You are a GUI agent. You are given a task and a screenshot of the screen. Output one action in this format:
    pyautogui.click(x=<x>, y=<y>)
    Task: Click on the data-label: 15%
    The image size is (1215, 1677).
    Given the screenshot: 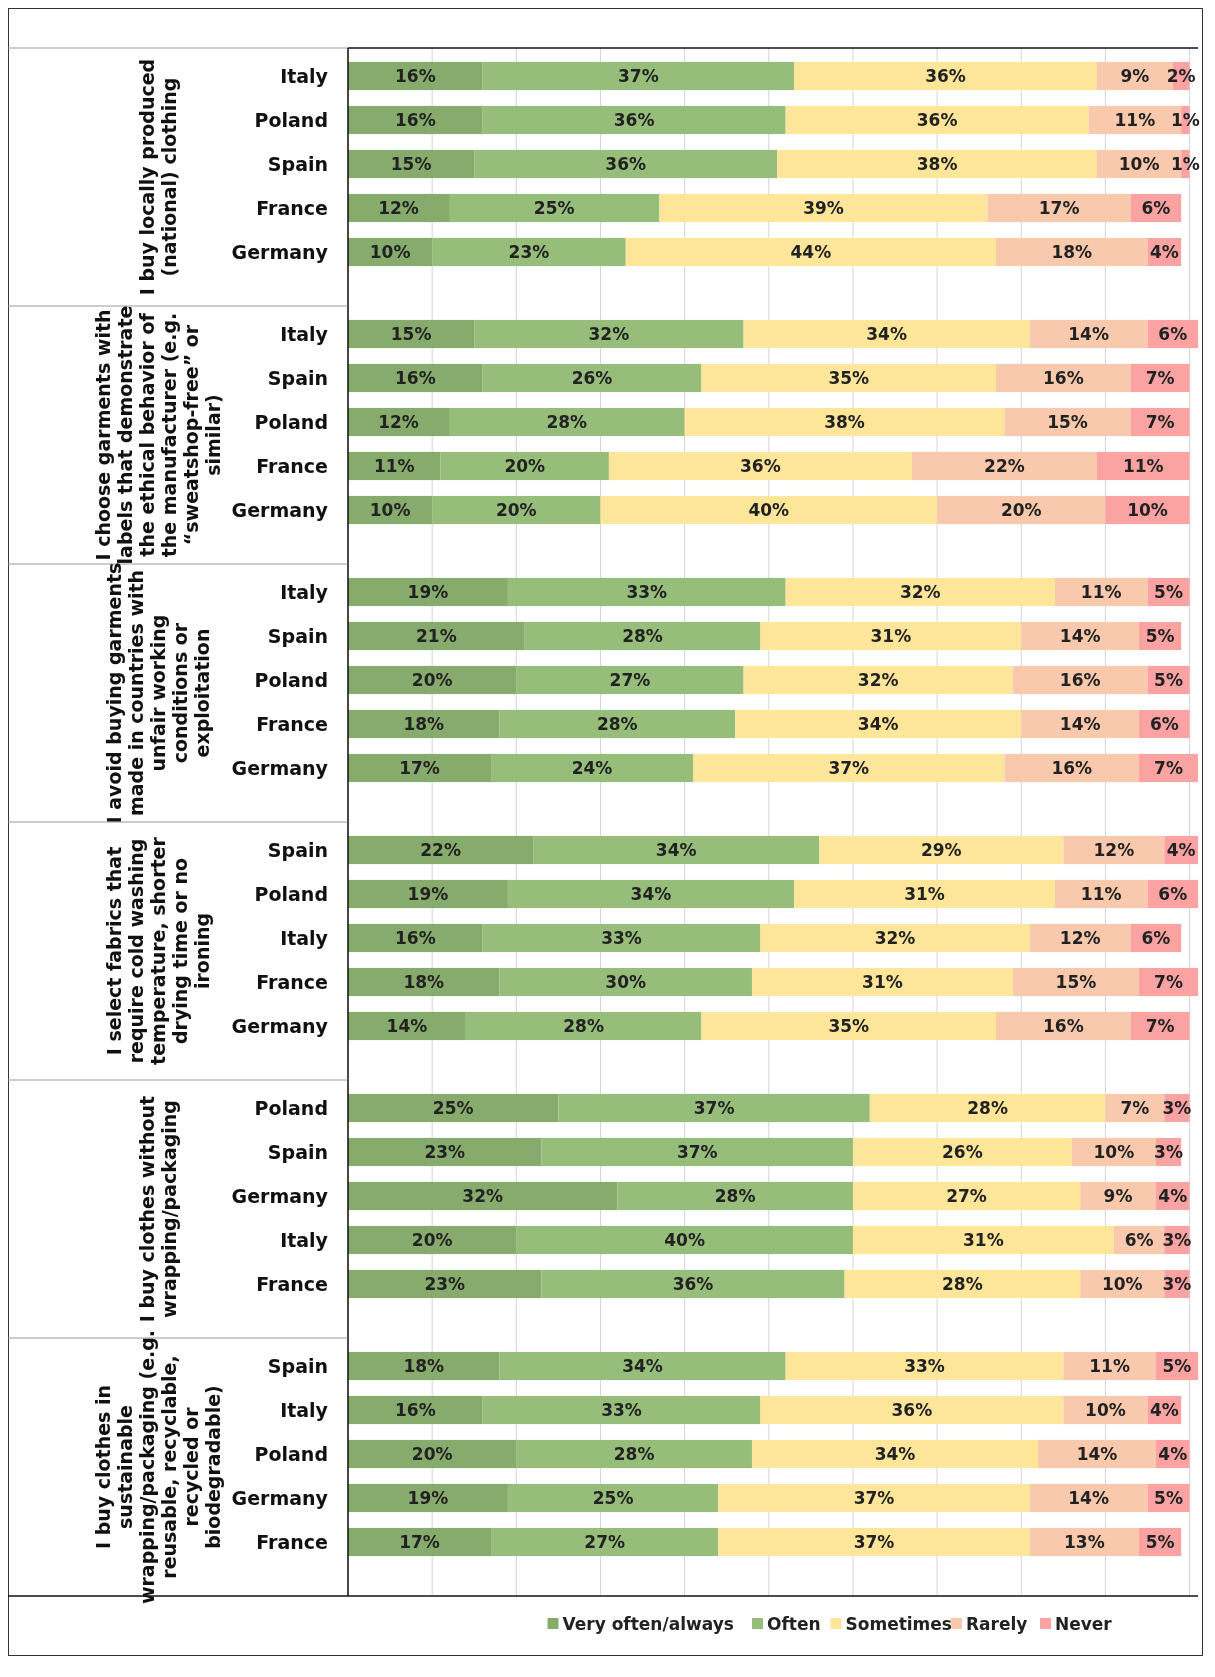 What is the action you would take?
    pyautogui.click(x=411, y=163)
    